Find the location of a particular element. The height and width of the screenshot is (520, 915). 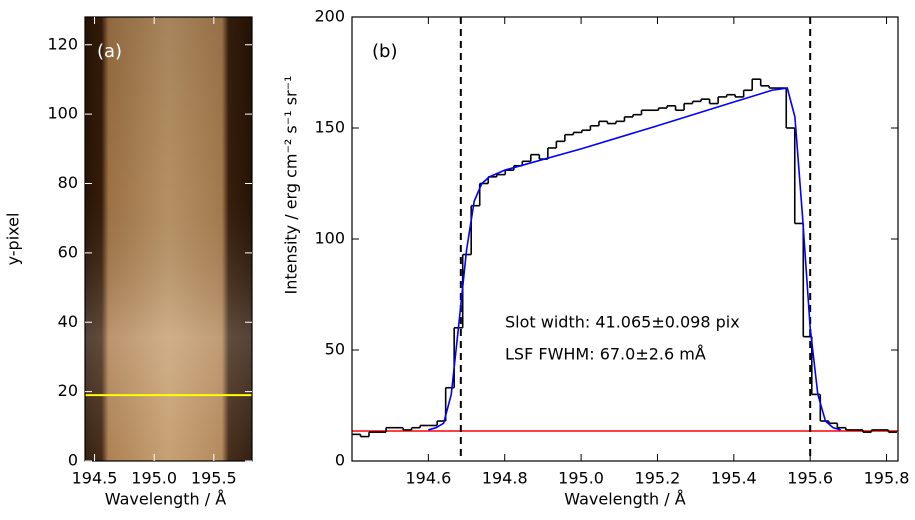

x-tick-label: 194.6 is located at coordinates (428, 478).